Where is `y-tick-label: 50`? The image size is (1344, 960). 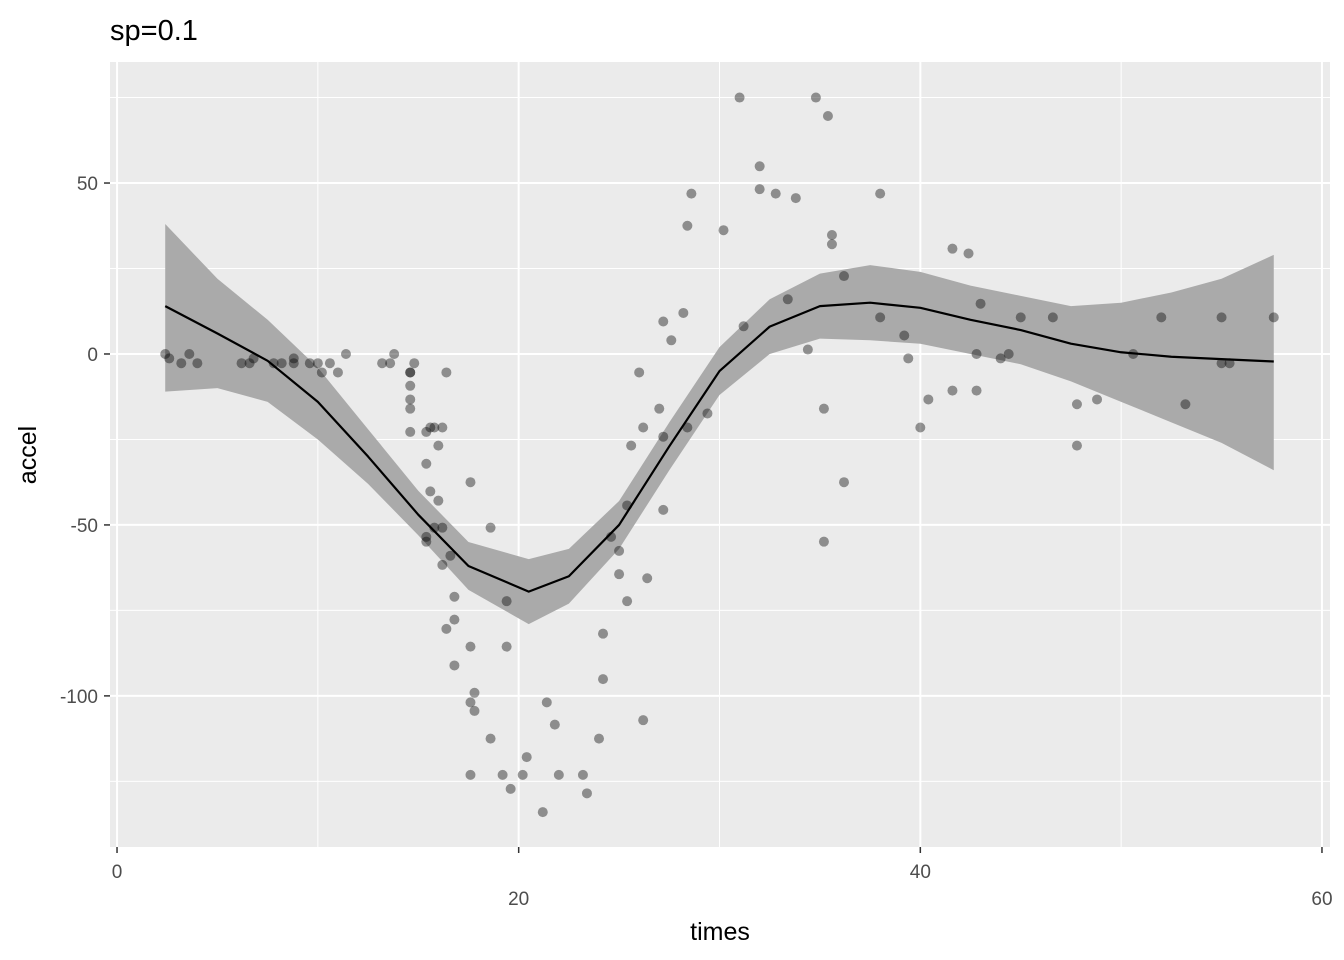
y-tick-label: 50 is located at coordinates (87, 184).